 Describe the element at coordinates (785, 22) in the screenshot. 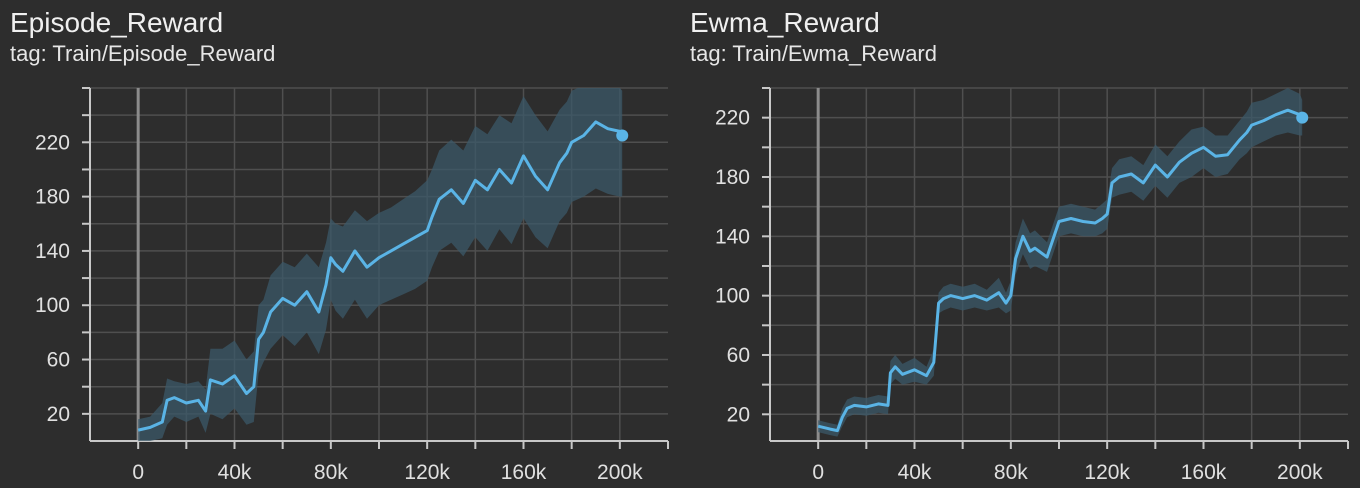

I see `chart-title: Ewma_Reward` at that location.